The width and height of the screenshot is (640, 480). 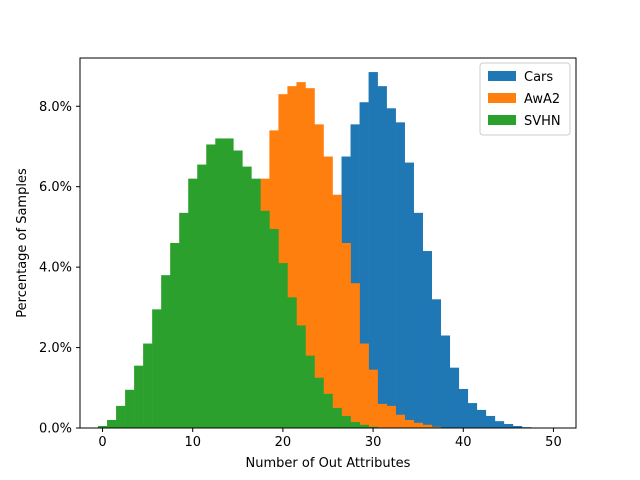 What do you see at coordinates (542, 99) in the screenshot?
I see `legend-label: AwA2` at bounding box center [542, 99].